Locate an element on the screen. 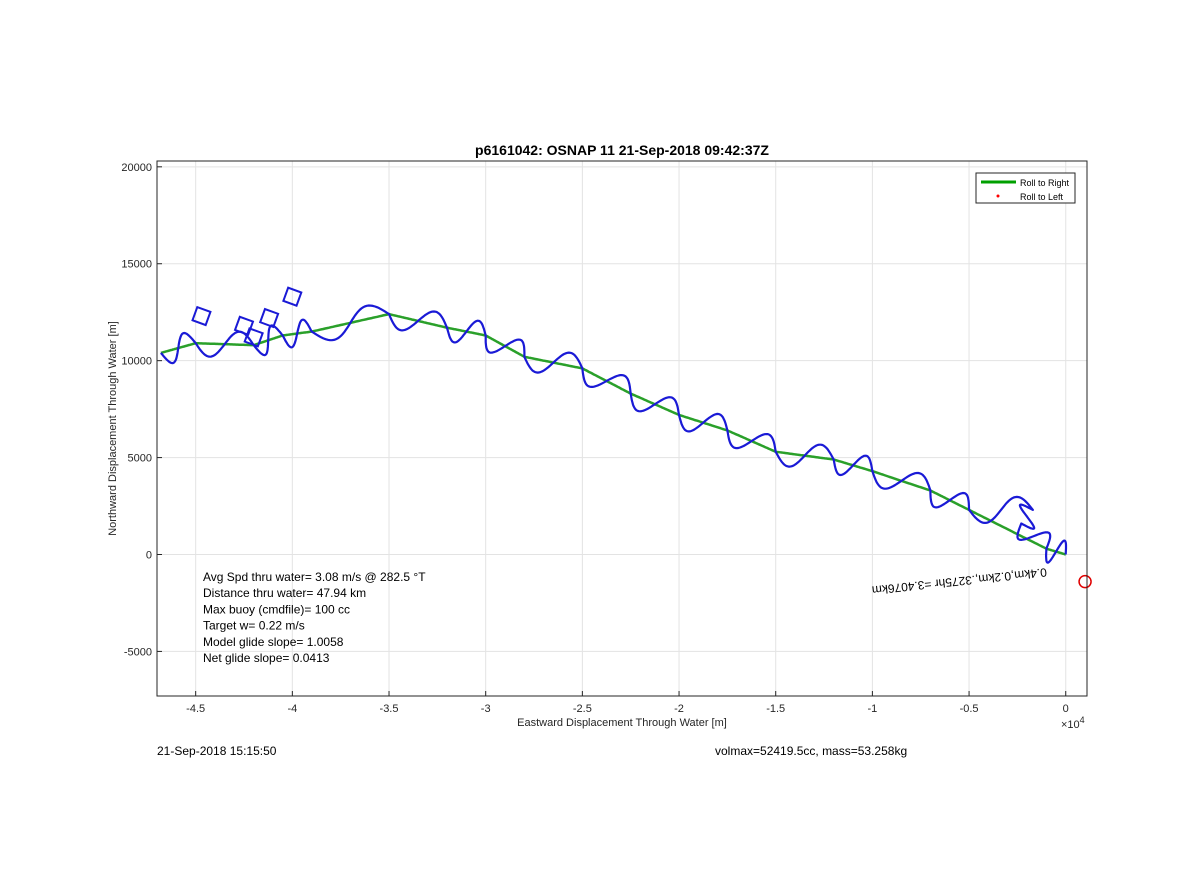  legend-box is located at coordinates (1025, 188).